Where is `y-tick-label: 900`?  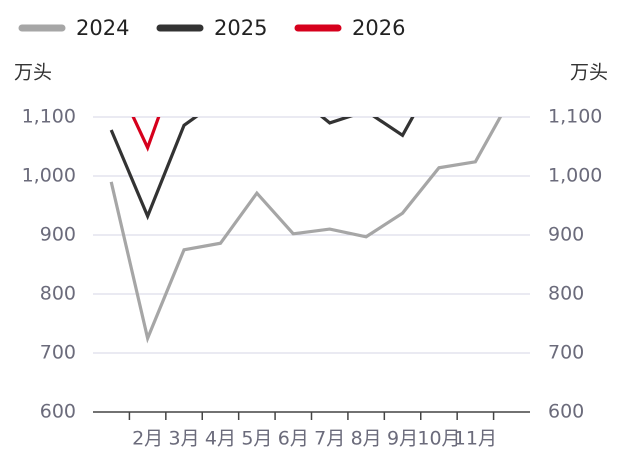 y-tick-label: 900 is located at coordinates (58, 235).